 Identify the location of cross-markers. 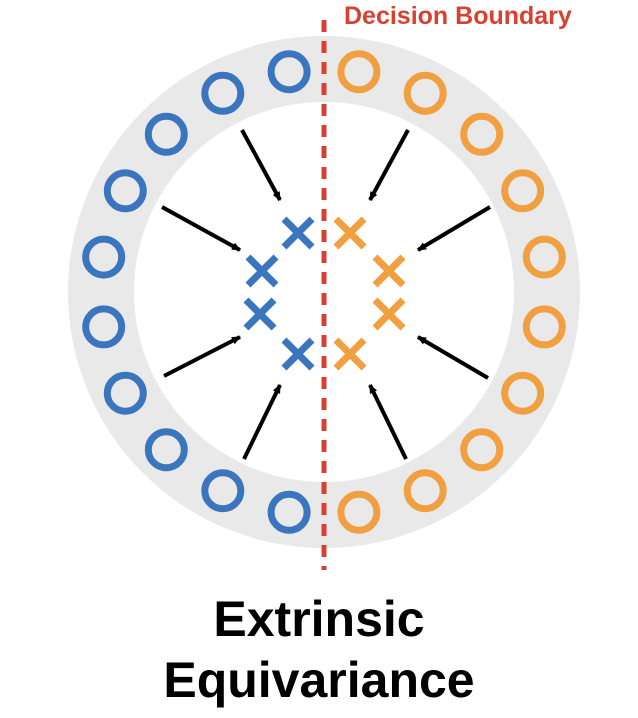
(324, 293).